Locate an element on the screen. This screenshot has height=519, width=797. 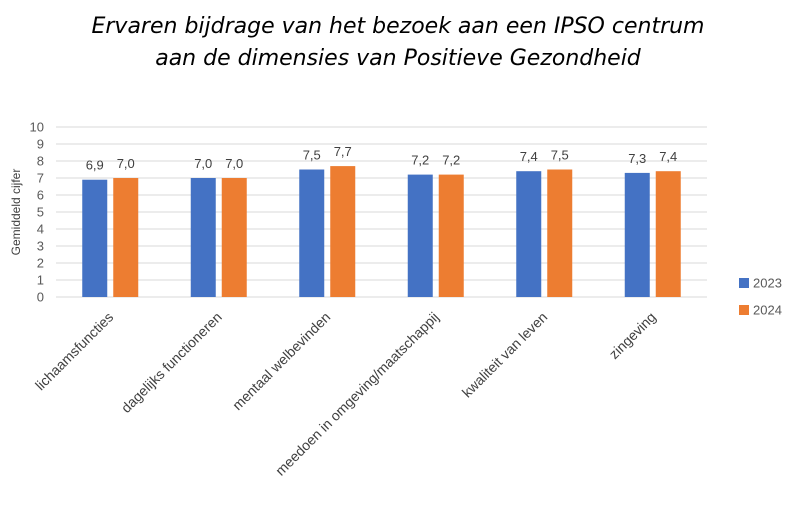
data-label: 7,3 is located at coordinates (637, 158).